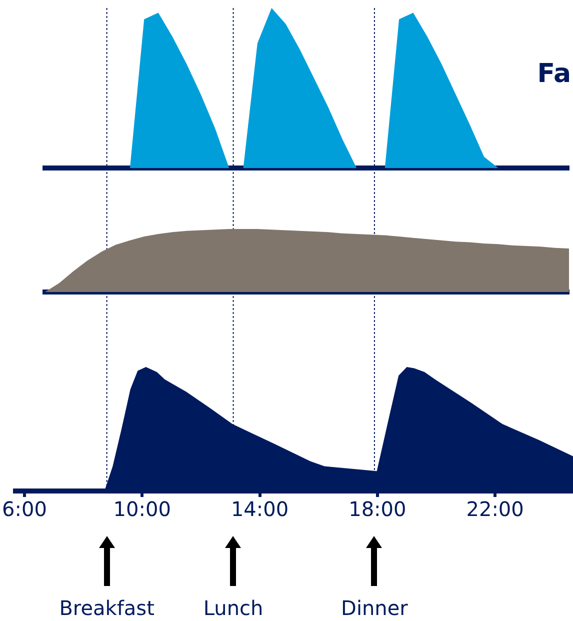 The height and width of the screenshot is (621, 573). Describe the element at coordinates (107, 608) in the screenshot. I see `ref-line-label: Breakfast` at that location.